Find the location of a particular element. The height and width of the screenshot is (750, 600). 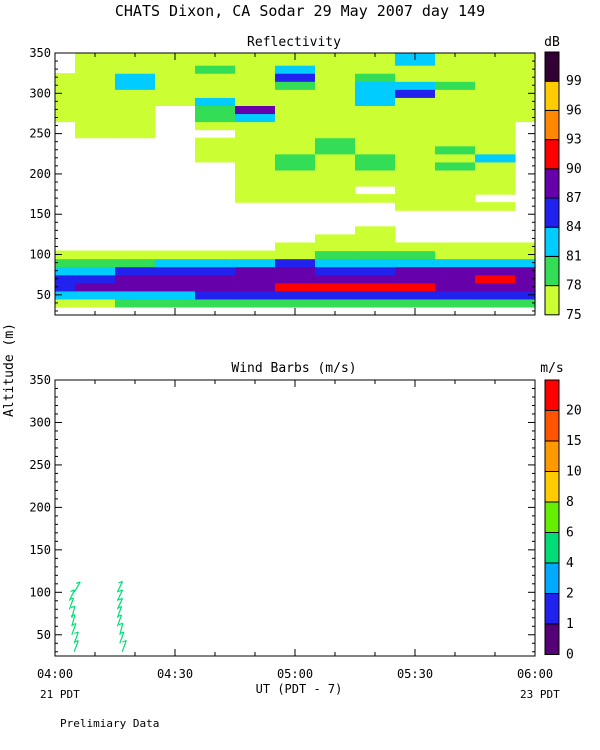

x-tick-label: 06:00 is located at coordinates (535, 674).